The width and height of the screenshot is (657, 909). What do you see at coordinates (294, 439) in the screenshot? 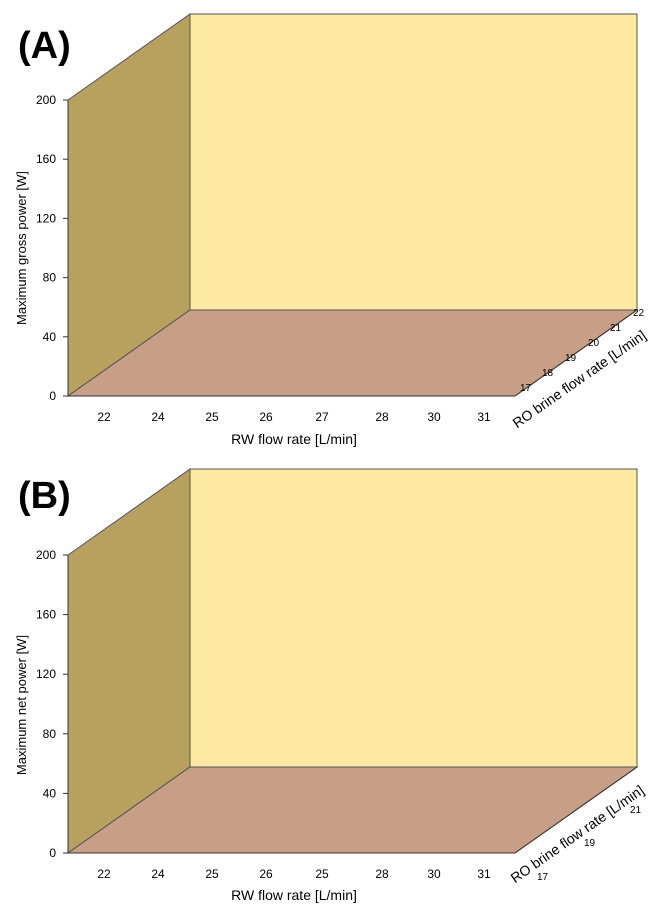
I see `x-axis-label-a: RW flow rate [L/min]` at bounding box center [294, 439].